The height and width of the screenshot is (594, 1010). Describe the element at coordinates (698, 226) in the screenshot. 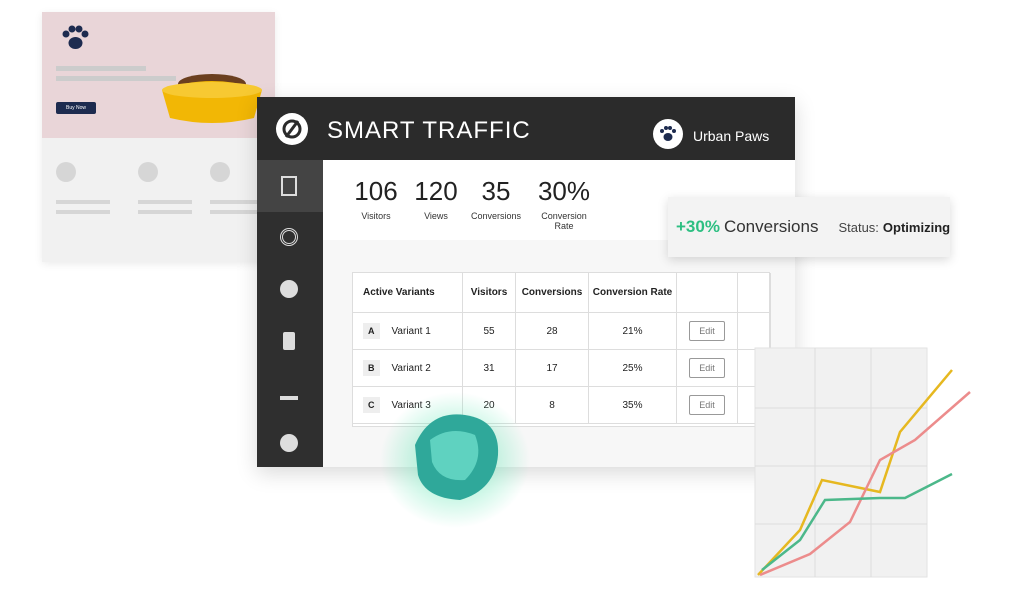

I see `lift-value: +30%` at that location.